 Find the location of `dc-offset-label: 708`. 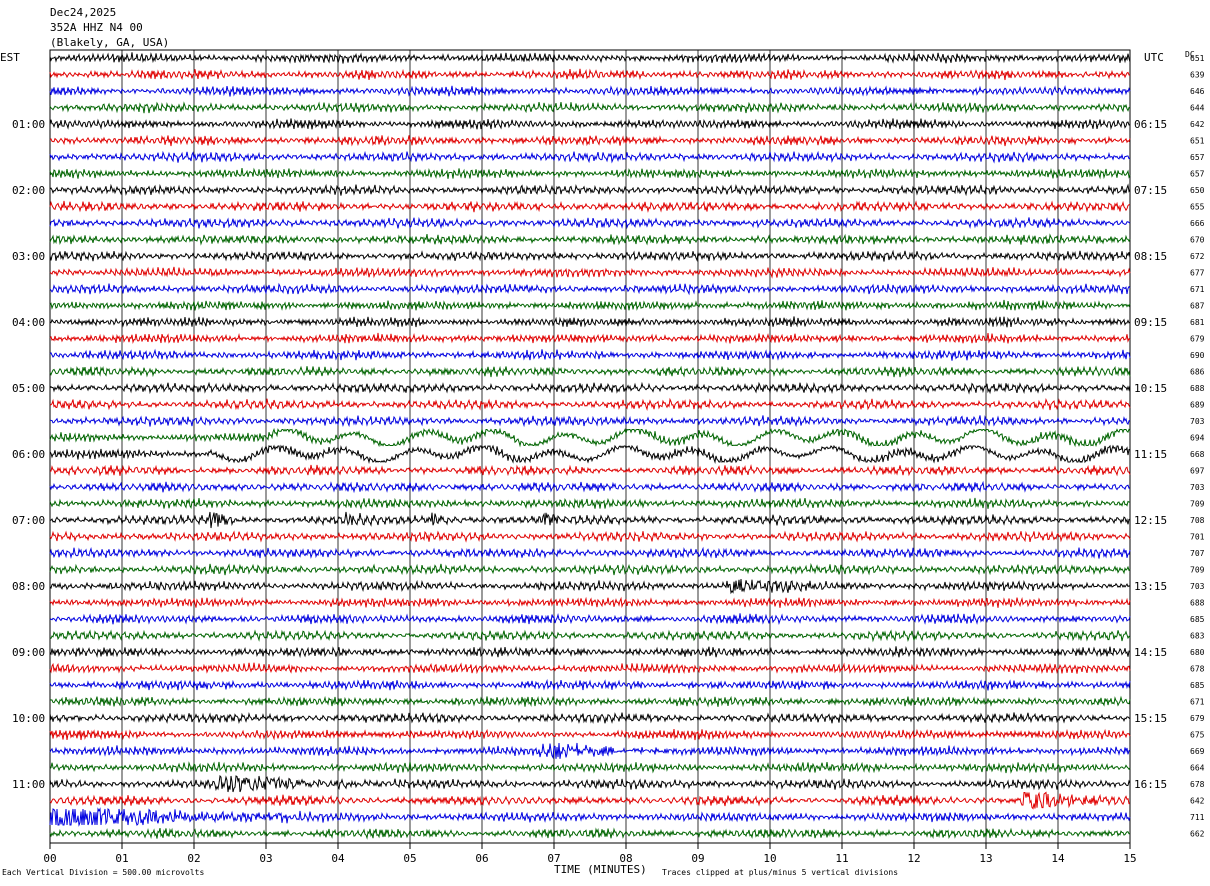

dc-offset-label: 708 is located at coordinates (1197, 520).